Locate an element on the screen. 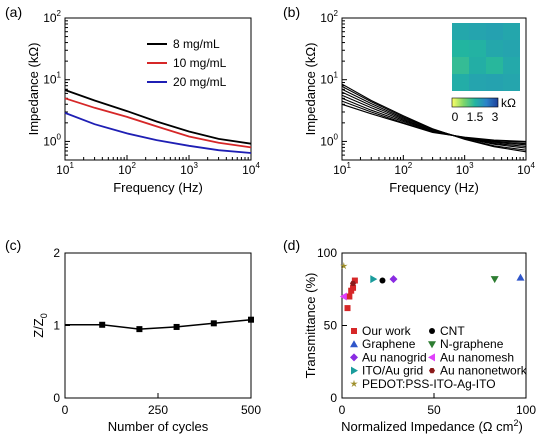  x-axis-label: Number of cycles is located at coordinates (158, 426).